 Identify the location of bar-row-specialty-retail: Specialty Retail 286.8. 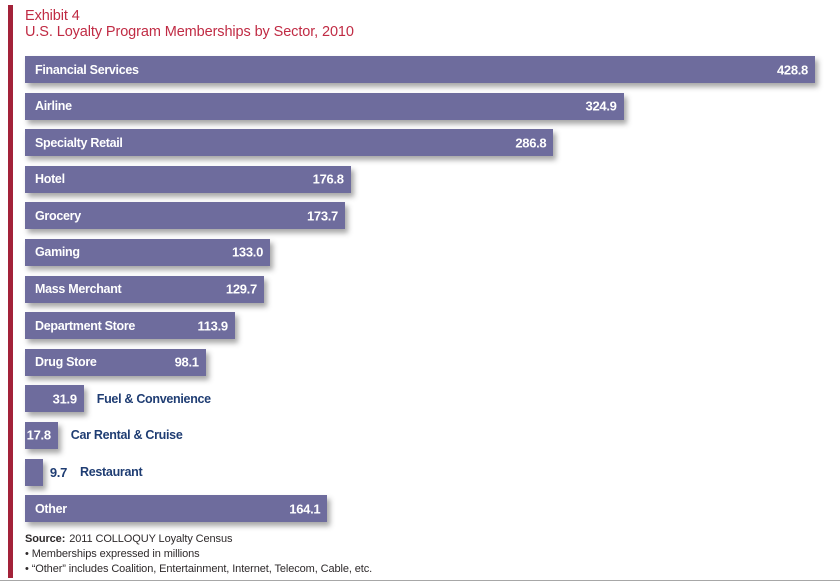
(420, 143).